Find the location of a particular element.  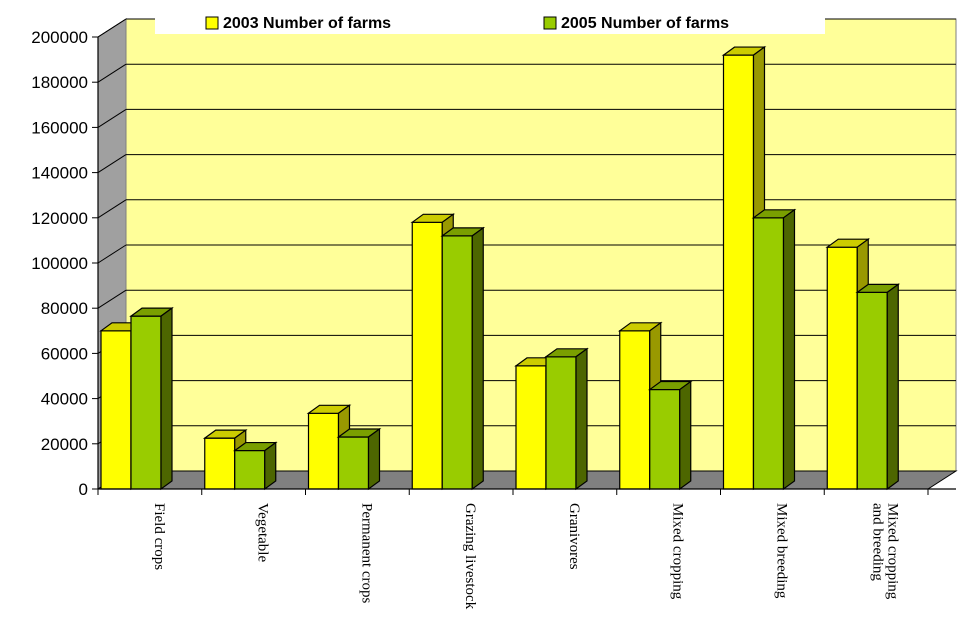

legend: 2003 Number of farms 2005 Number of farms is located at coordinates (490, 20).